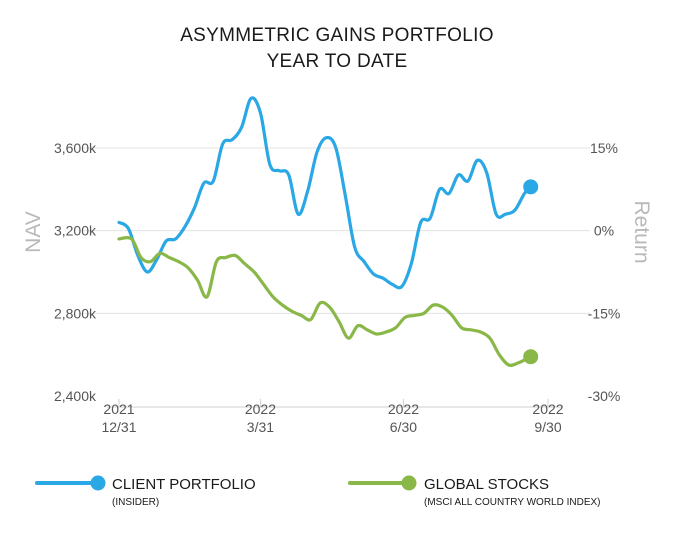 Image resolution: width=689 pixels, height=536 pixels. I want to click on right-tick-label: 0%, so click(604, 231).